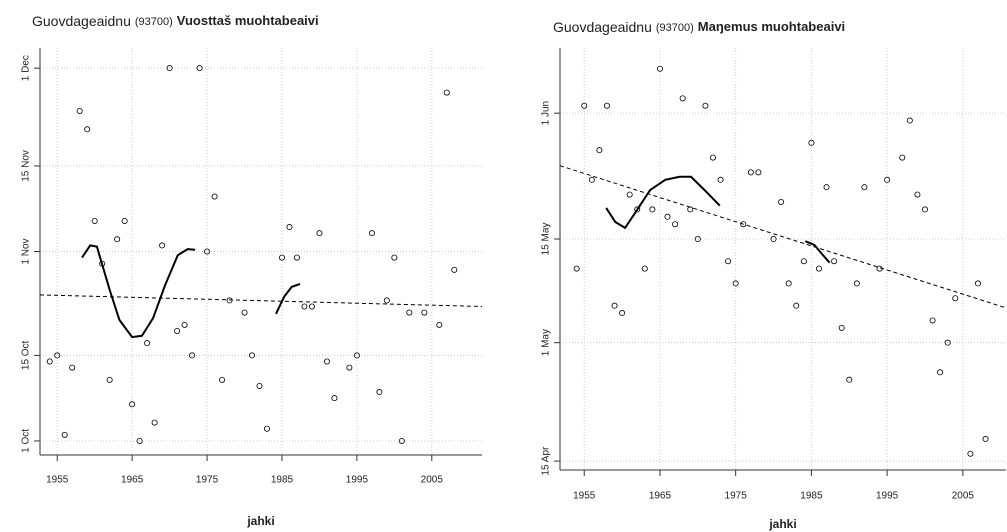 The width and height of the screenshot is (1007, 532). I want to click on y-tick-label: 1 May, so click(546, 342).